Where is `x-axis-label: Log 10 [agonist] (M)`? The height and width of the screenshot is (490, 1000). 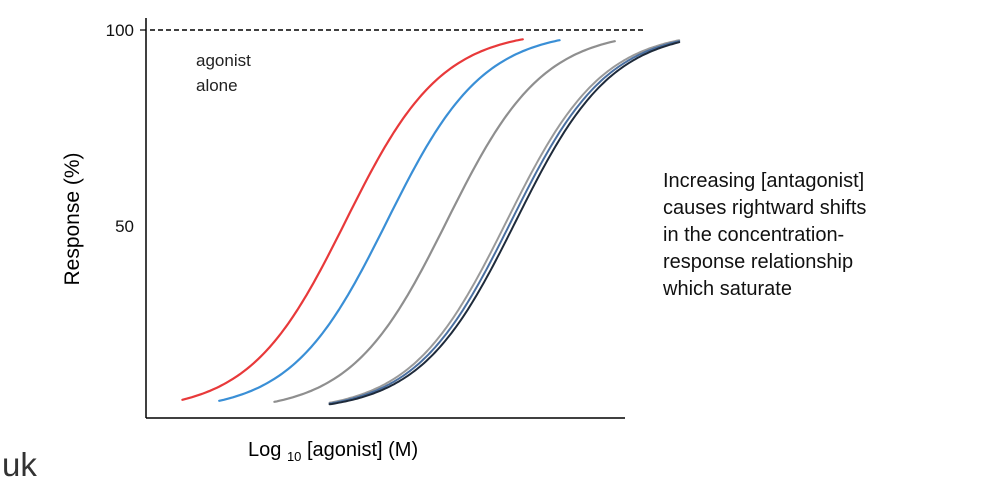
x-axis-label: Log 10 [agonist] (M) is located at coordinates (333, 452).